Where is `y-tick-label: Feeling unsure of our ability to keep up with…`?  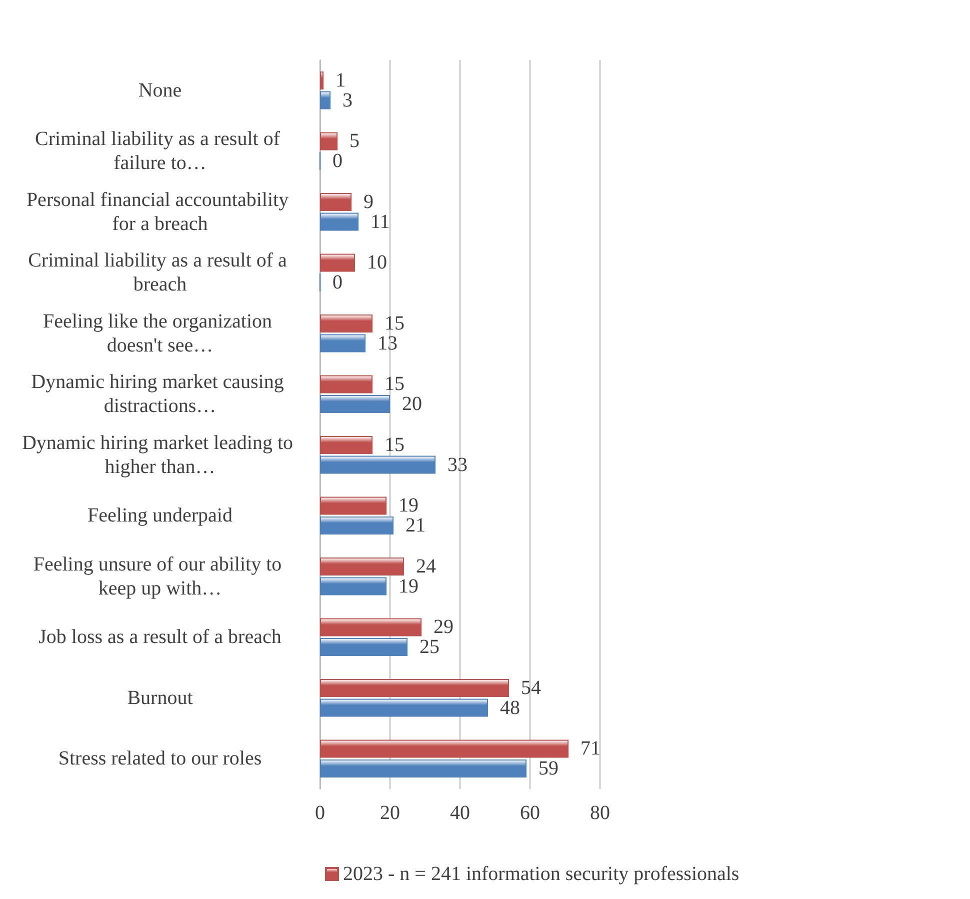
y-tick-label: Feeling unsure of our ability to keep up with… is located at coordinates (160, 576).